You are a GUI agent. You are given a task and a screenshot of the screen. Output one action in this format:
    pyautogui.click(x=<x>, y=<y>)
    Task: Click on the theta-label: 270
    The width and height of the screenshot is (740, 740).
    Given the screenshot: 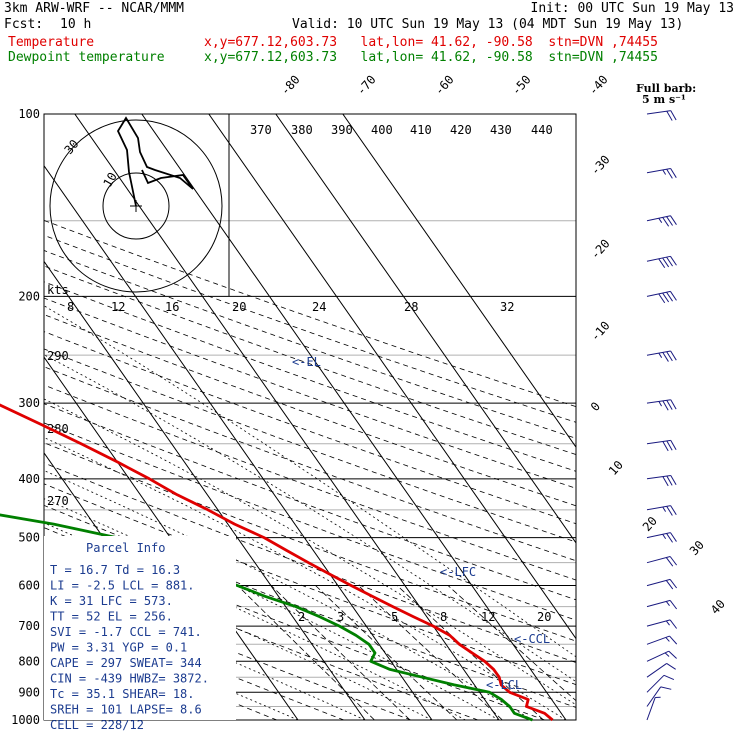 What is the action you would take?
    pyautogui.click(x=58, y=501)
    